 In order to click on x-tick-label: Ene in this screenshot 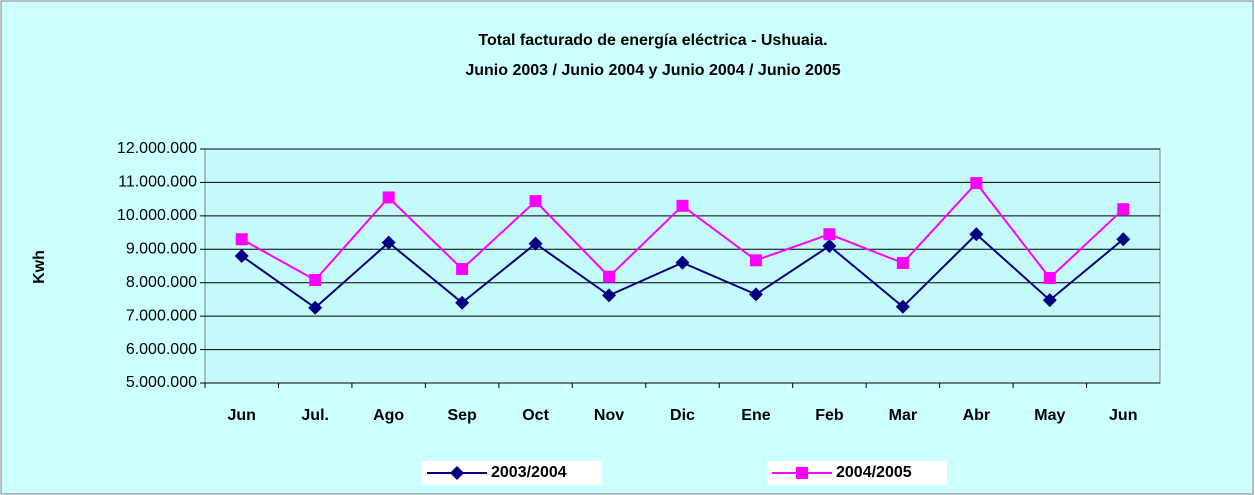, I will do `click(755, 415)`.